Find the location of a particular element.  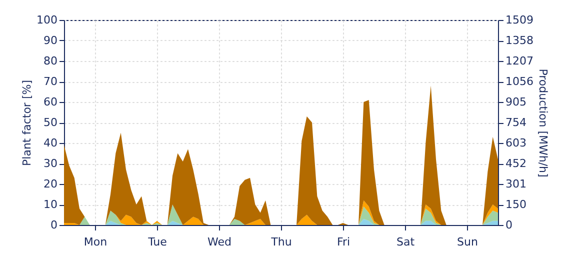

y2-axis-title: Production [MWh/h] is located at coordinates (543, 123).